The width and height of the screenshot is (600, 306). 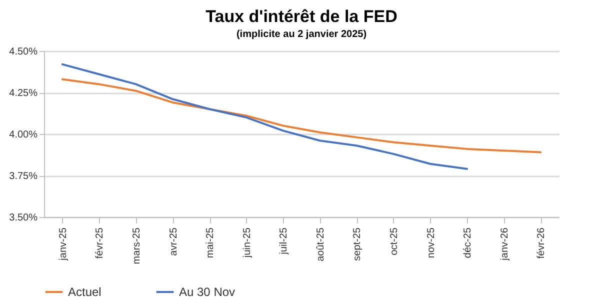 I want to click on x-tick-label: avr-25, so click(x=174, y=241).